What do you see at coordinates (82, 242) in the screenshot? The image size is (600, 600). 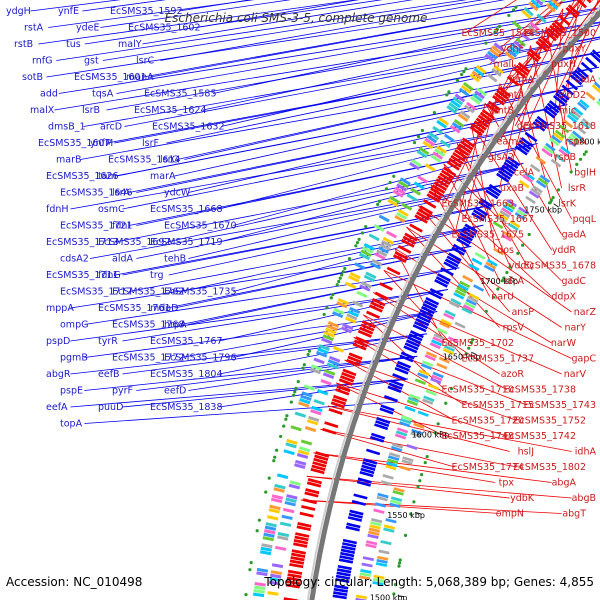 I see `gene-label-forward: EcSMS35_1713` at bounding box center [82, 242].